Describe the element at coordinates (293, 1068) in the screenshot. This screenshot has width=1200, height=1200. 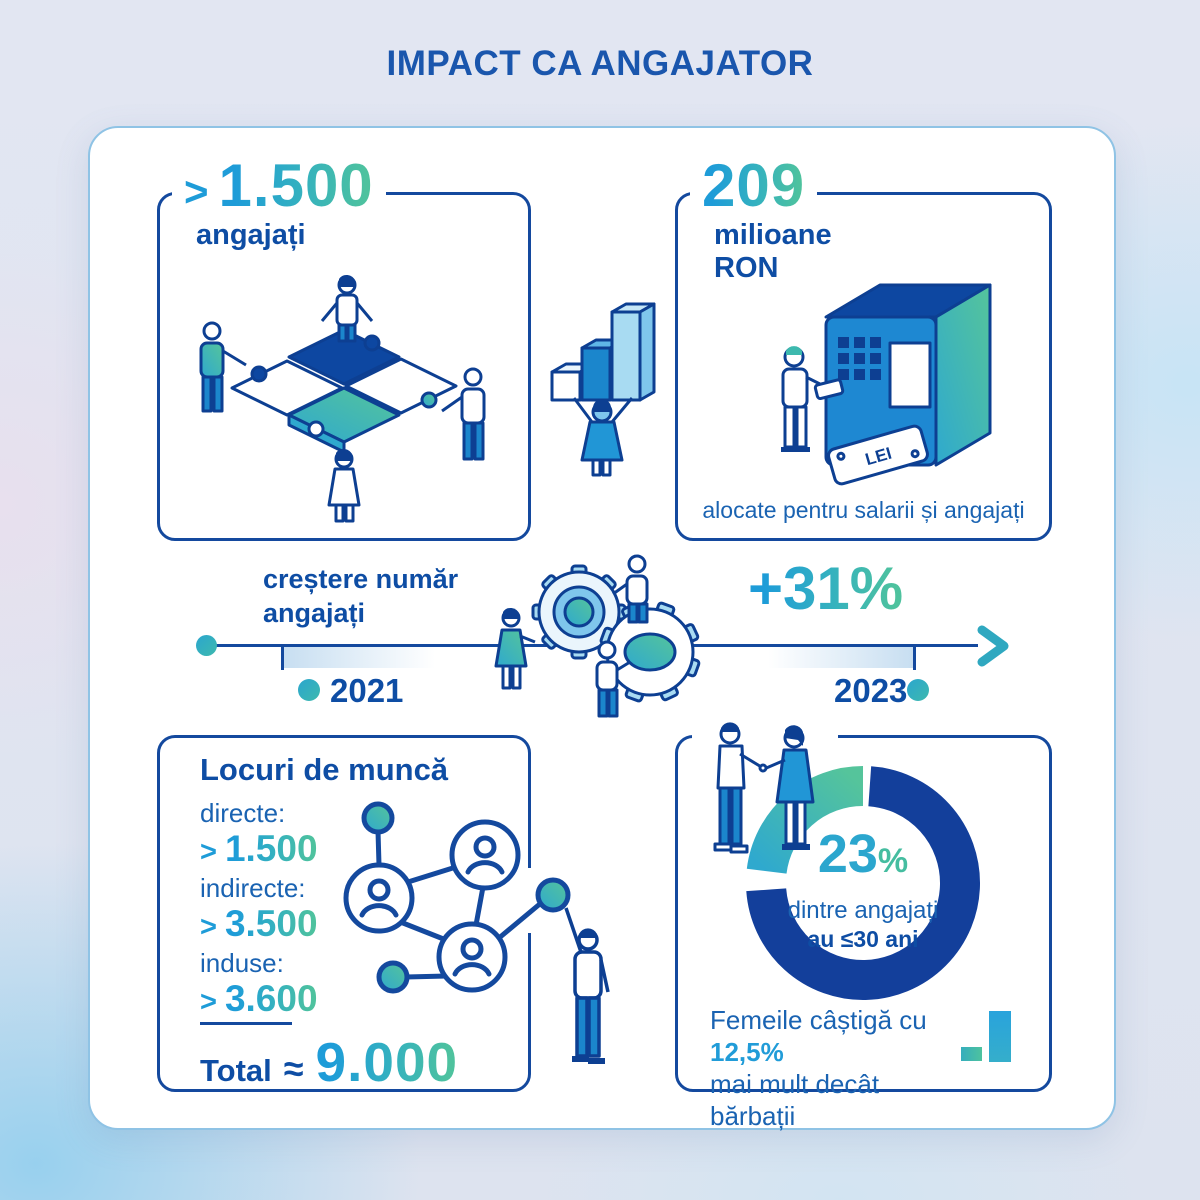
I see `approx-icon: ≈` at that location.